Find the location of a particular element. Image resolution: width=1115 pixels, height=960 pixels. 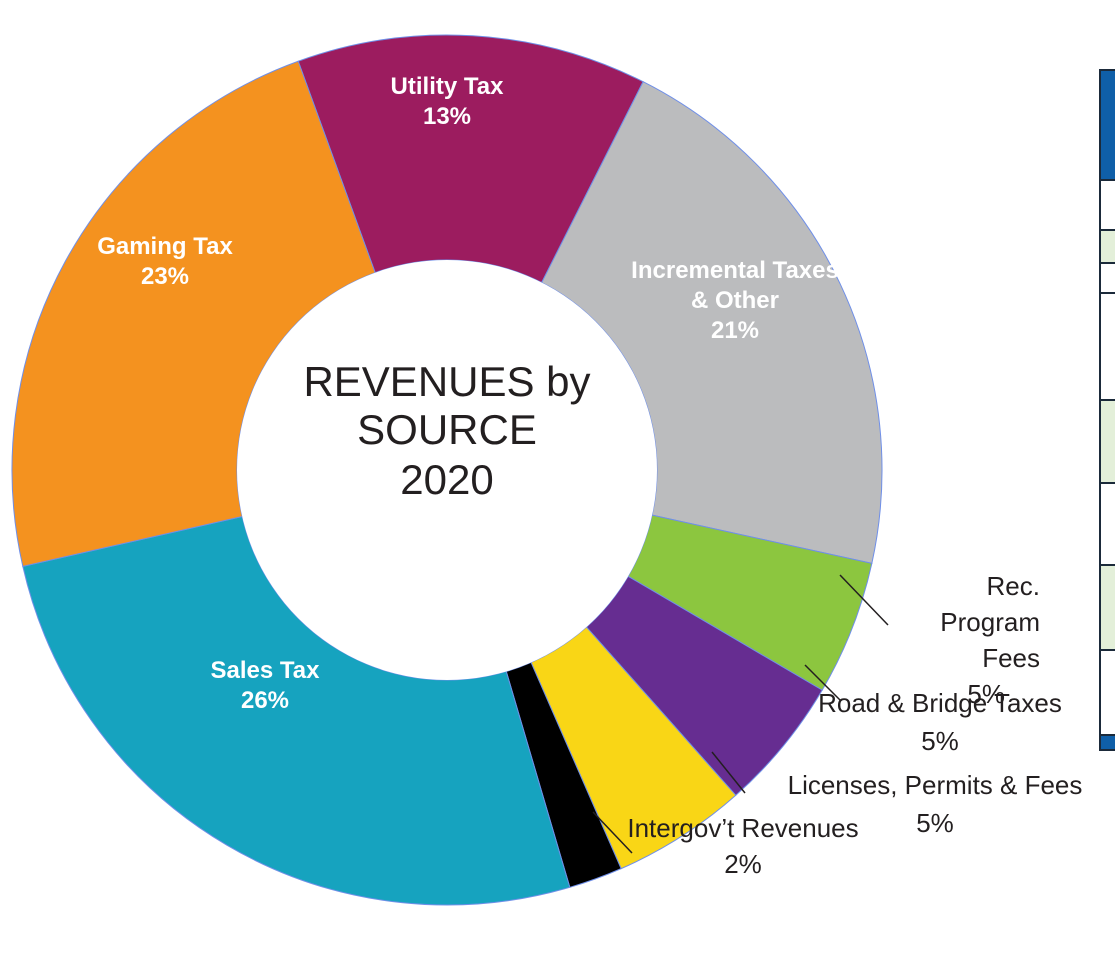

category-label: Utility Tax is located at coordinates (447, 86).